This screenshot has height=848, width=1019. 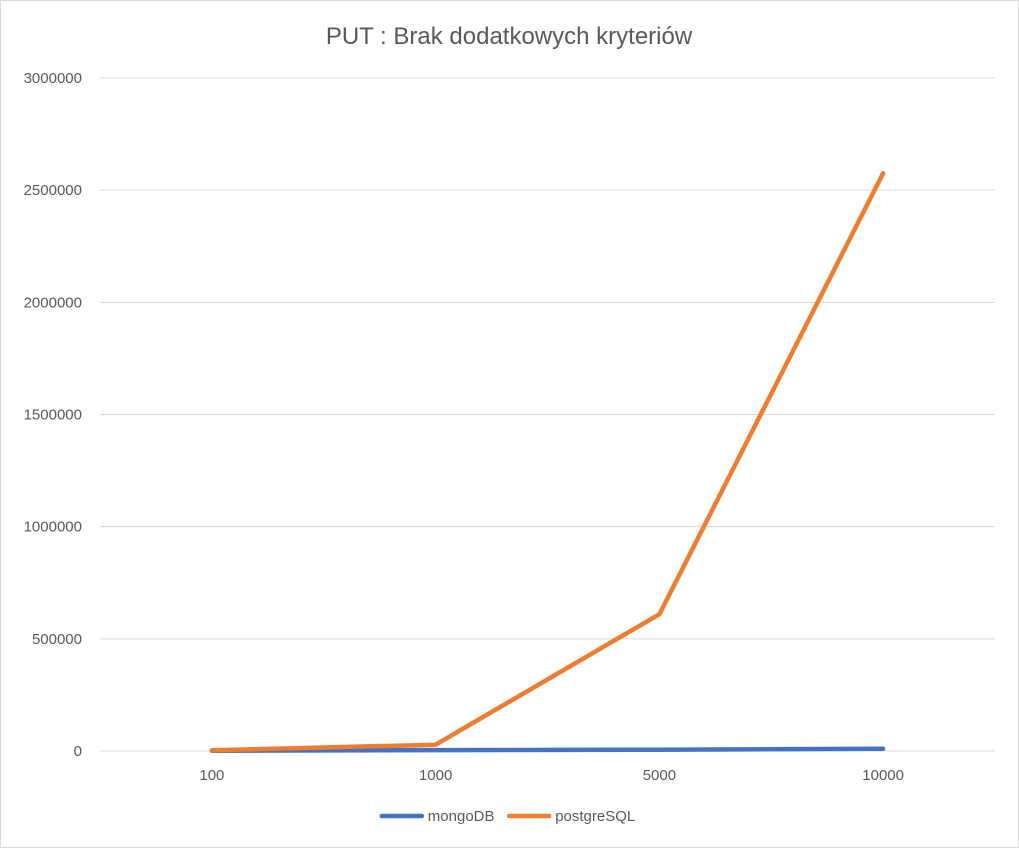 What do you see at coordinates (509, 36) in the screenshot?
I see `chart-title: PUT : Brak dodatkowych kryteriów` at bounding box center [509, 36].